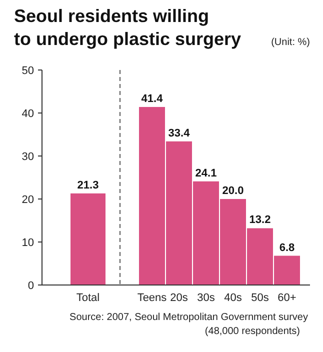 This screenshot has width=323, height=352. Describe the element at coordinates (179, 298) in the screenshot. I see `x-tick-label: 20s` at that location.